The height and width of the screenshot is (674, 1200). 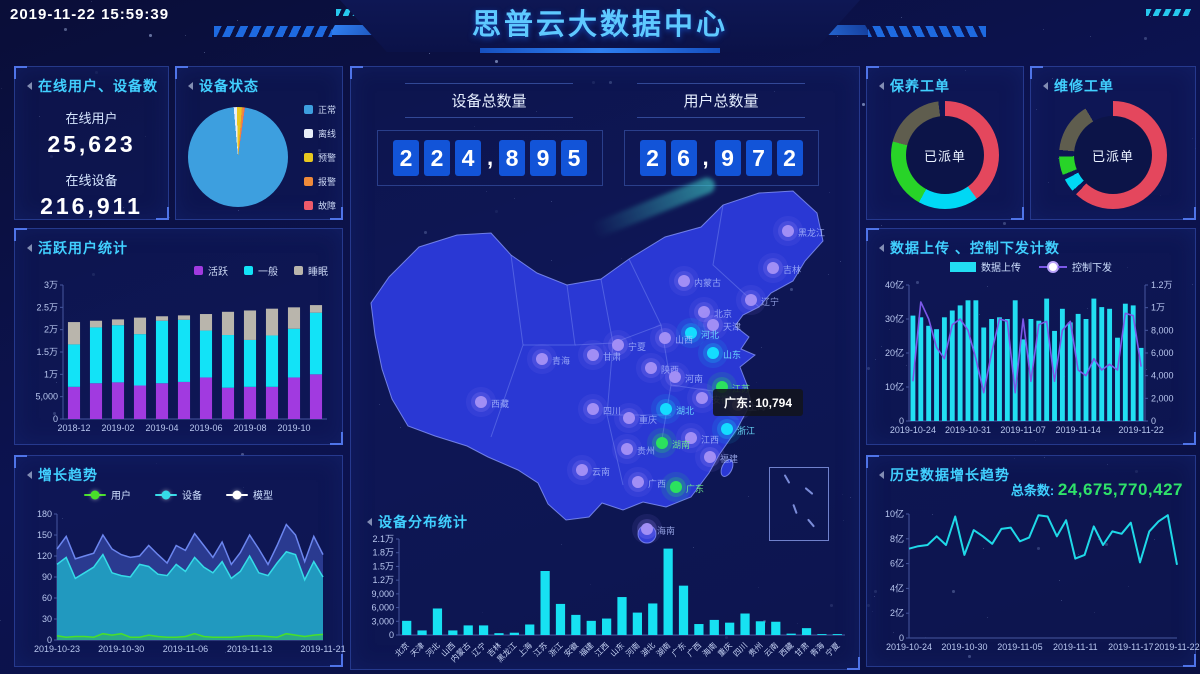 What do you see at coordinates (950, 475) in the screenshot?
I see `panel-title: 历史数据增长趋势` at bounding box center [950, 475].